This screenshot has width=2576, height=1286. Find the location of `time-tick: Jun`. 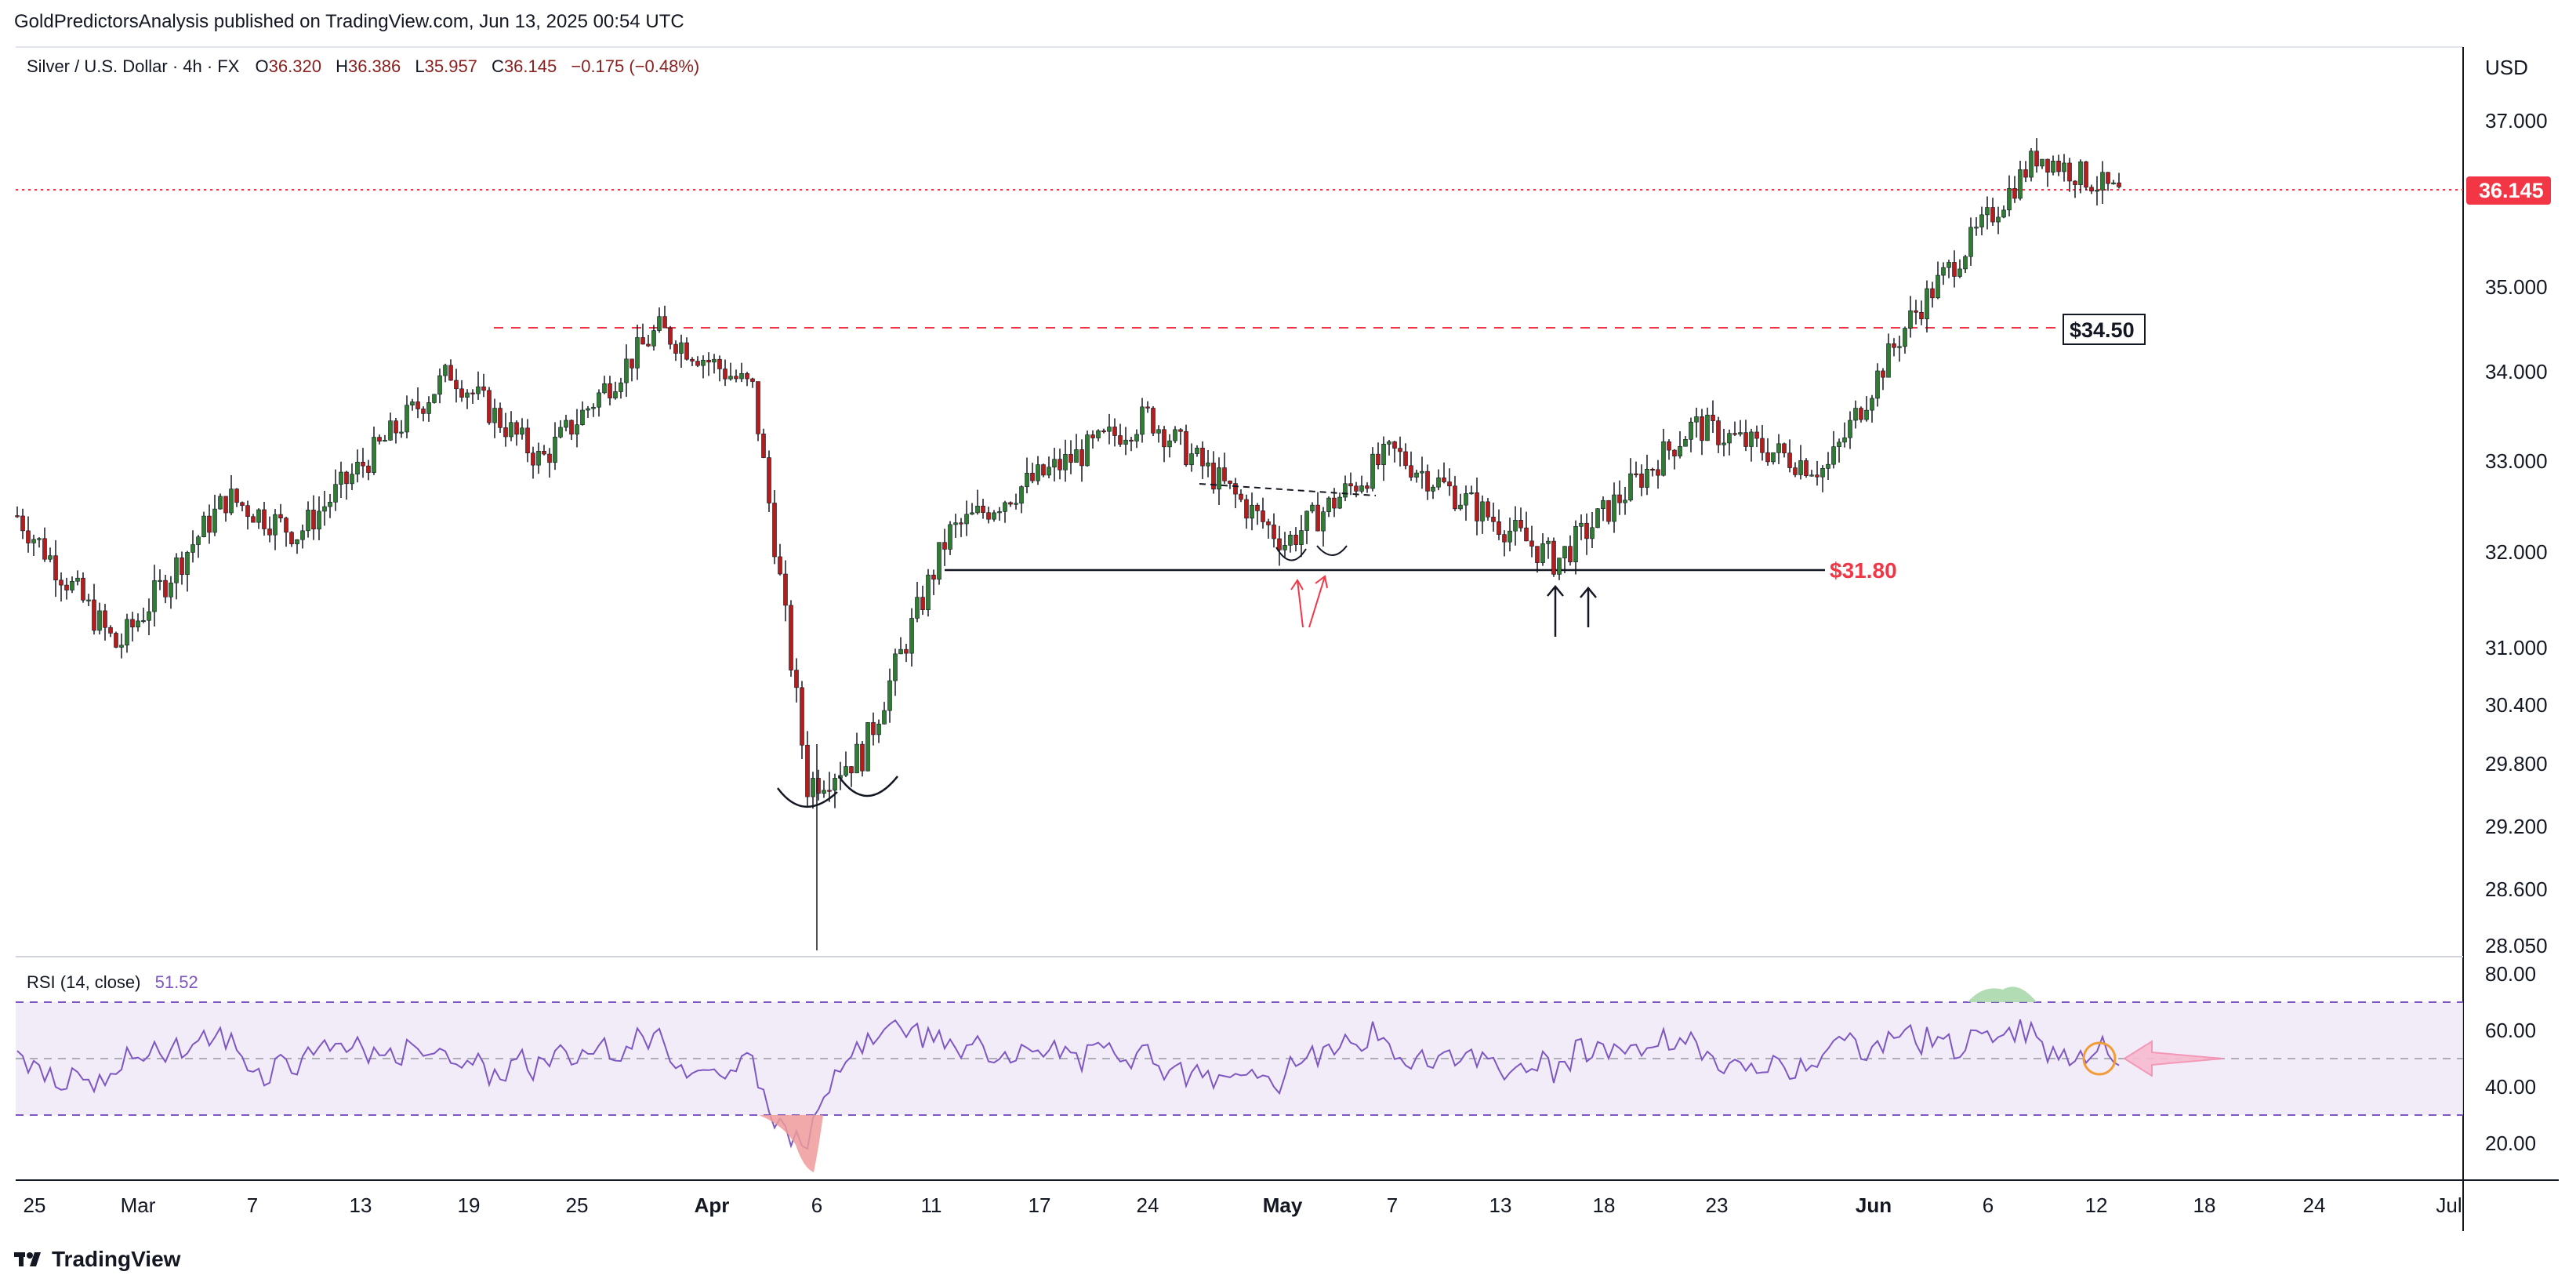

time-tick: Jun is located at coordinates (1874, 1205).